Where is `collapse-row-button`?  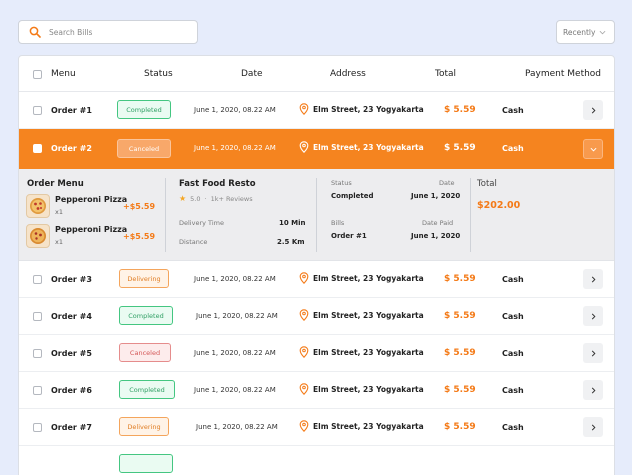 collapse-row-button is located at coordinates (593, 149).